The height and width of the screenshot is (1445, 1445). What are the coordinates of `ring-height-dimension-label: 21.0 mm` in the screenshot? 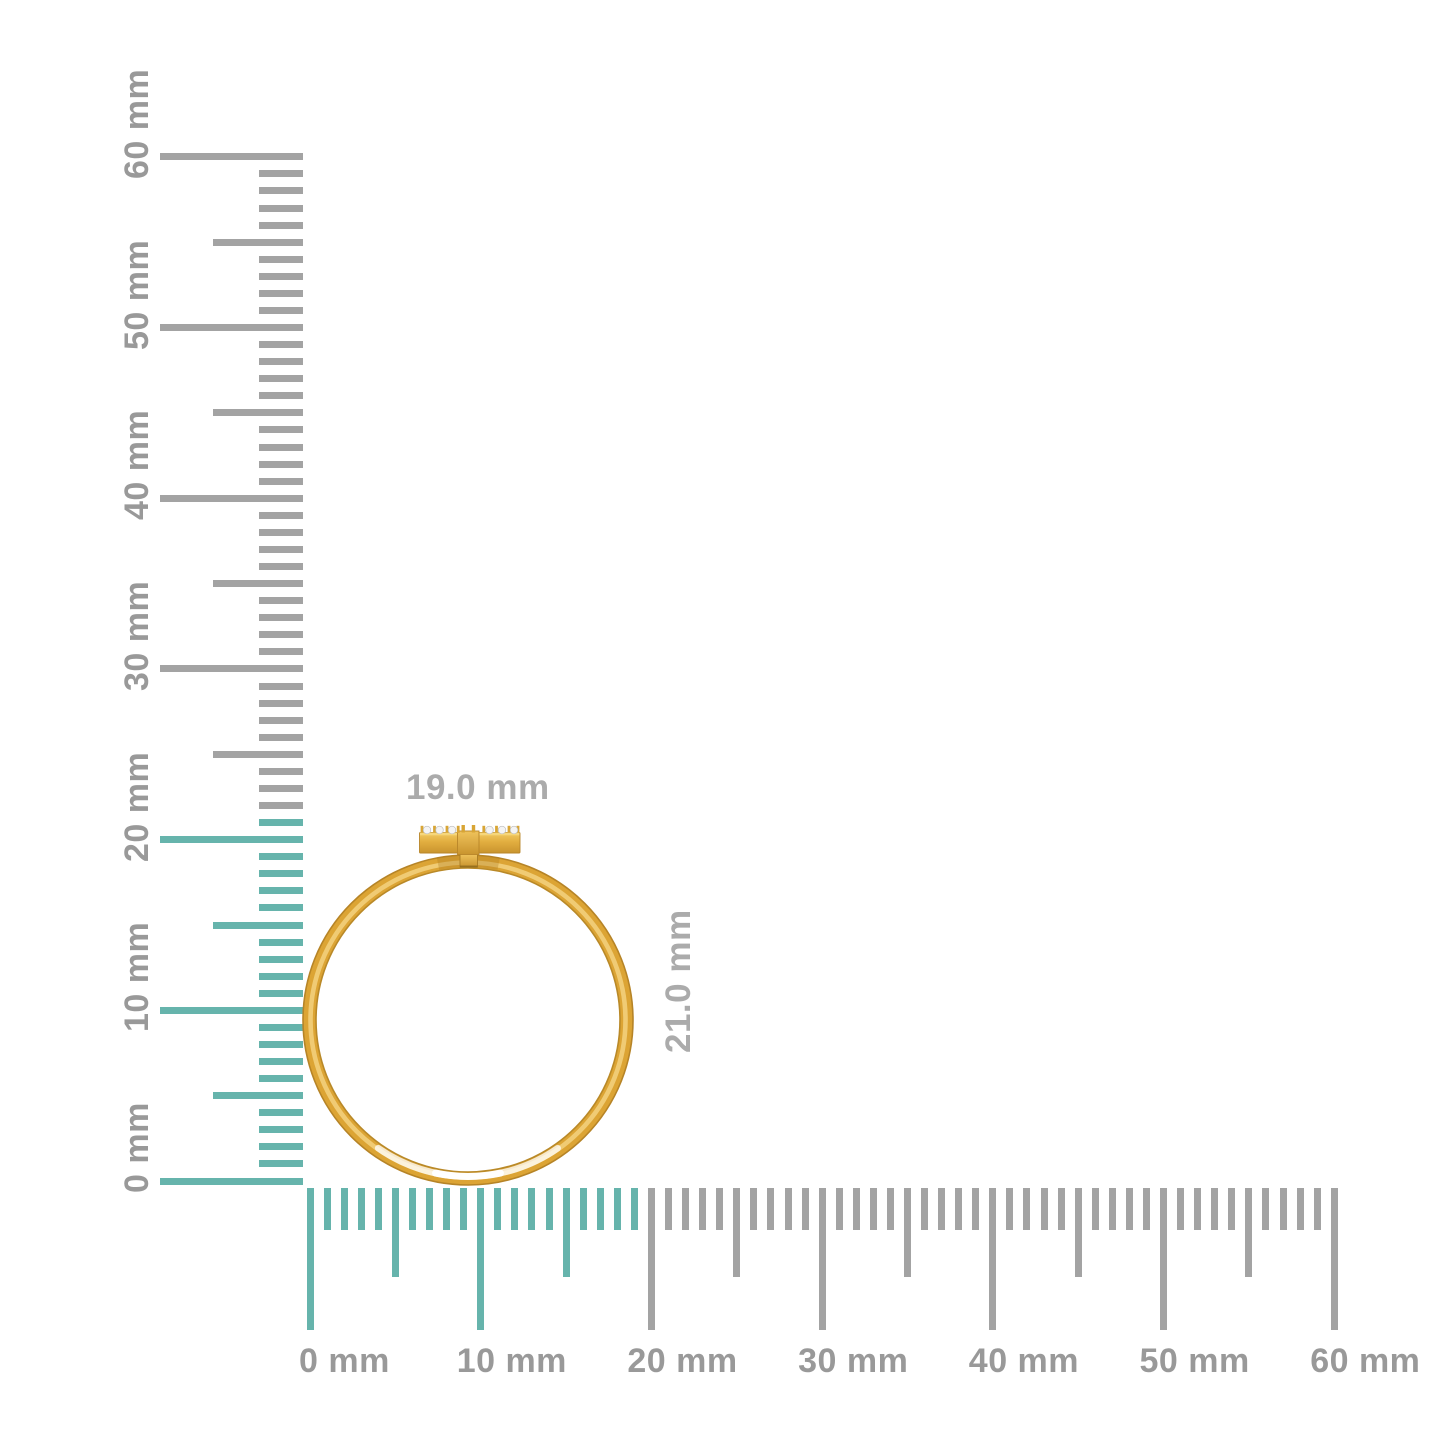 It's located at (678, 981).